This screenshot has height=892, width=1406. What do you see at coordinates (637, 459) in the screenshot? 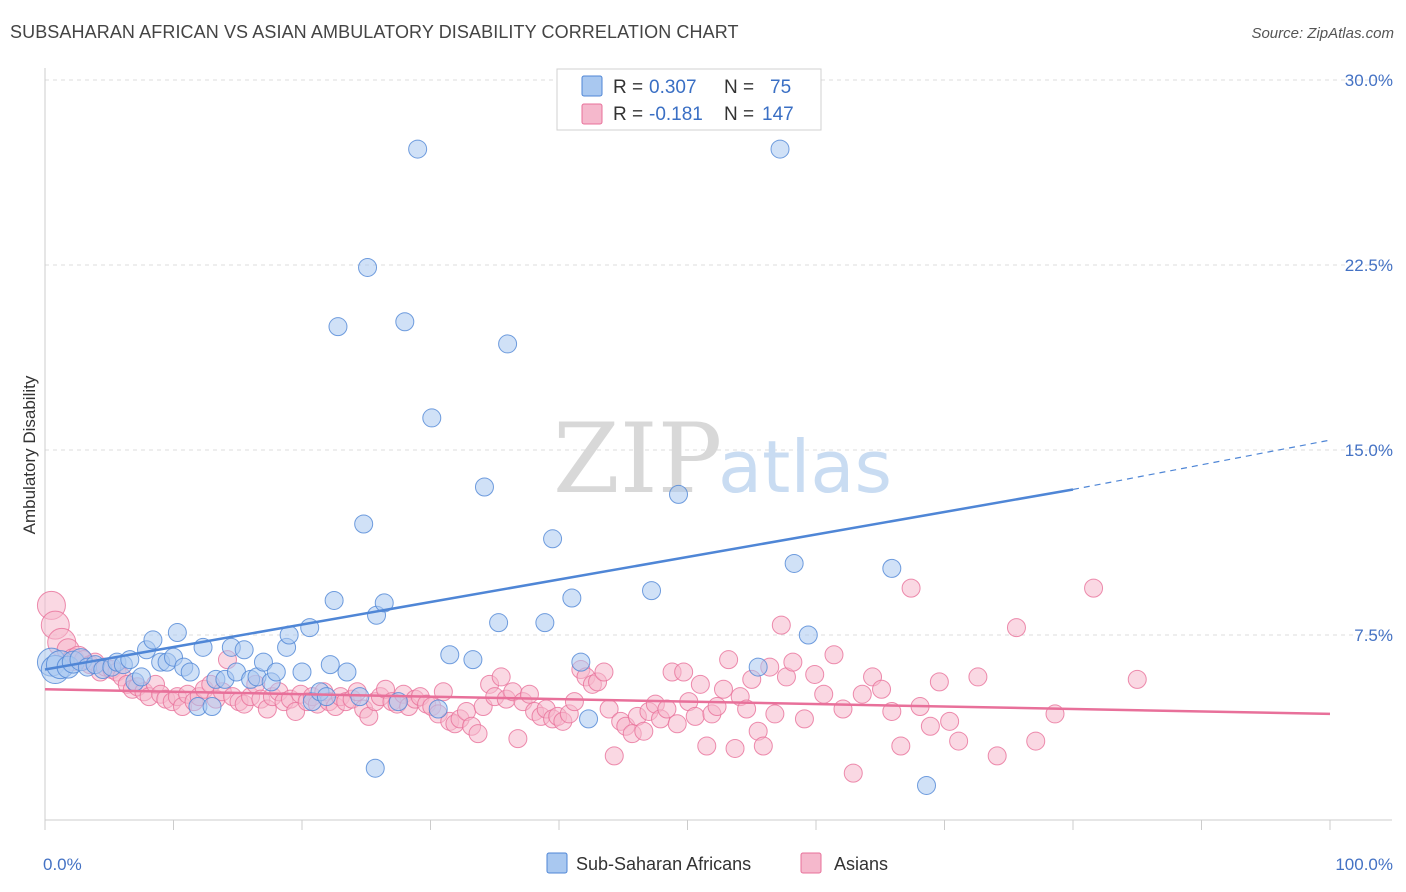
I see `watermark-zip: ZIP` at bounding box center [637, 459].